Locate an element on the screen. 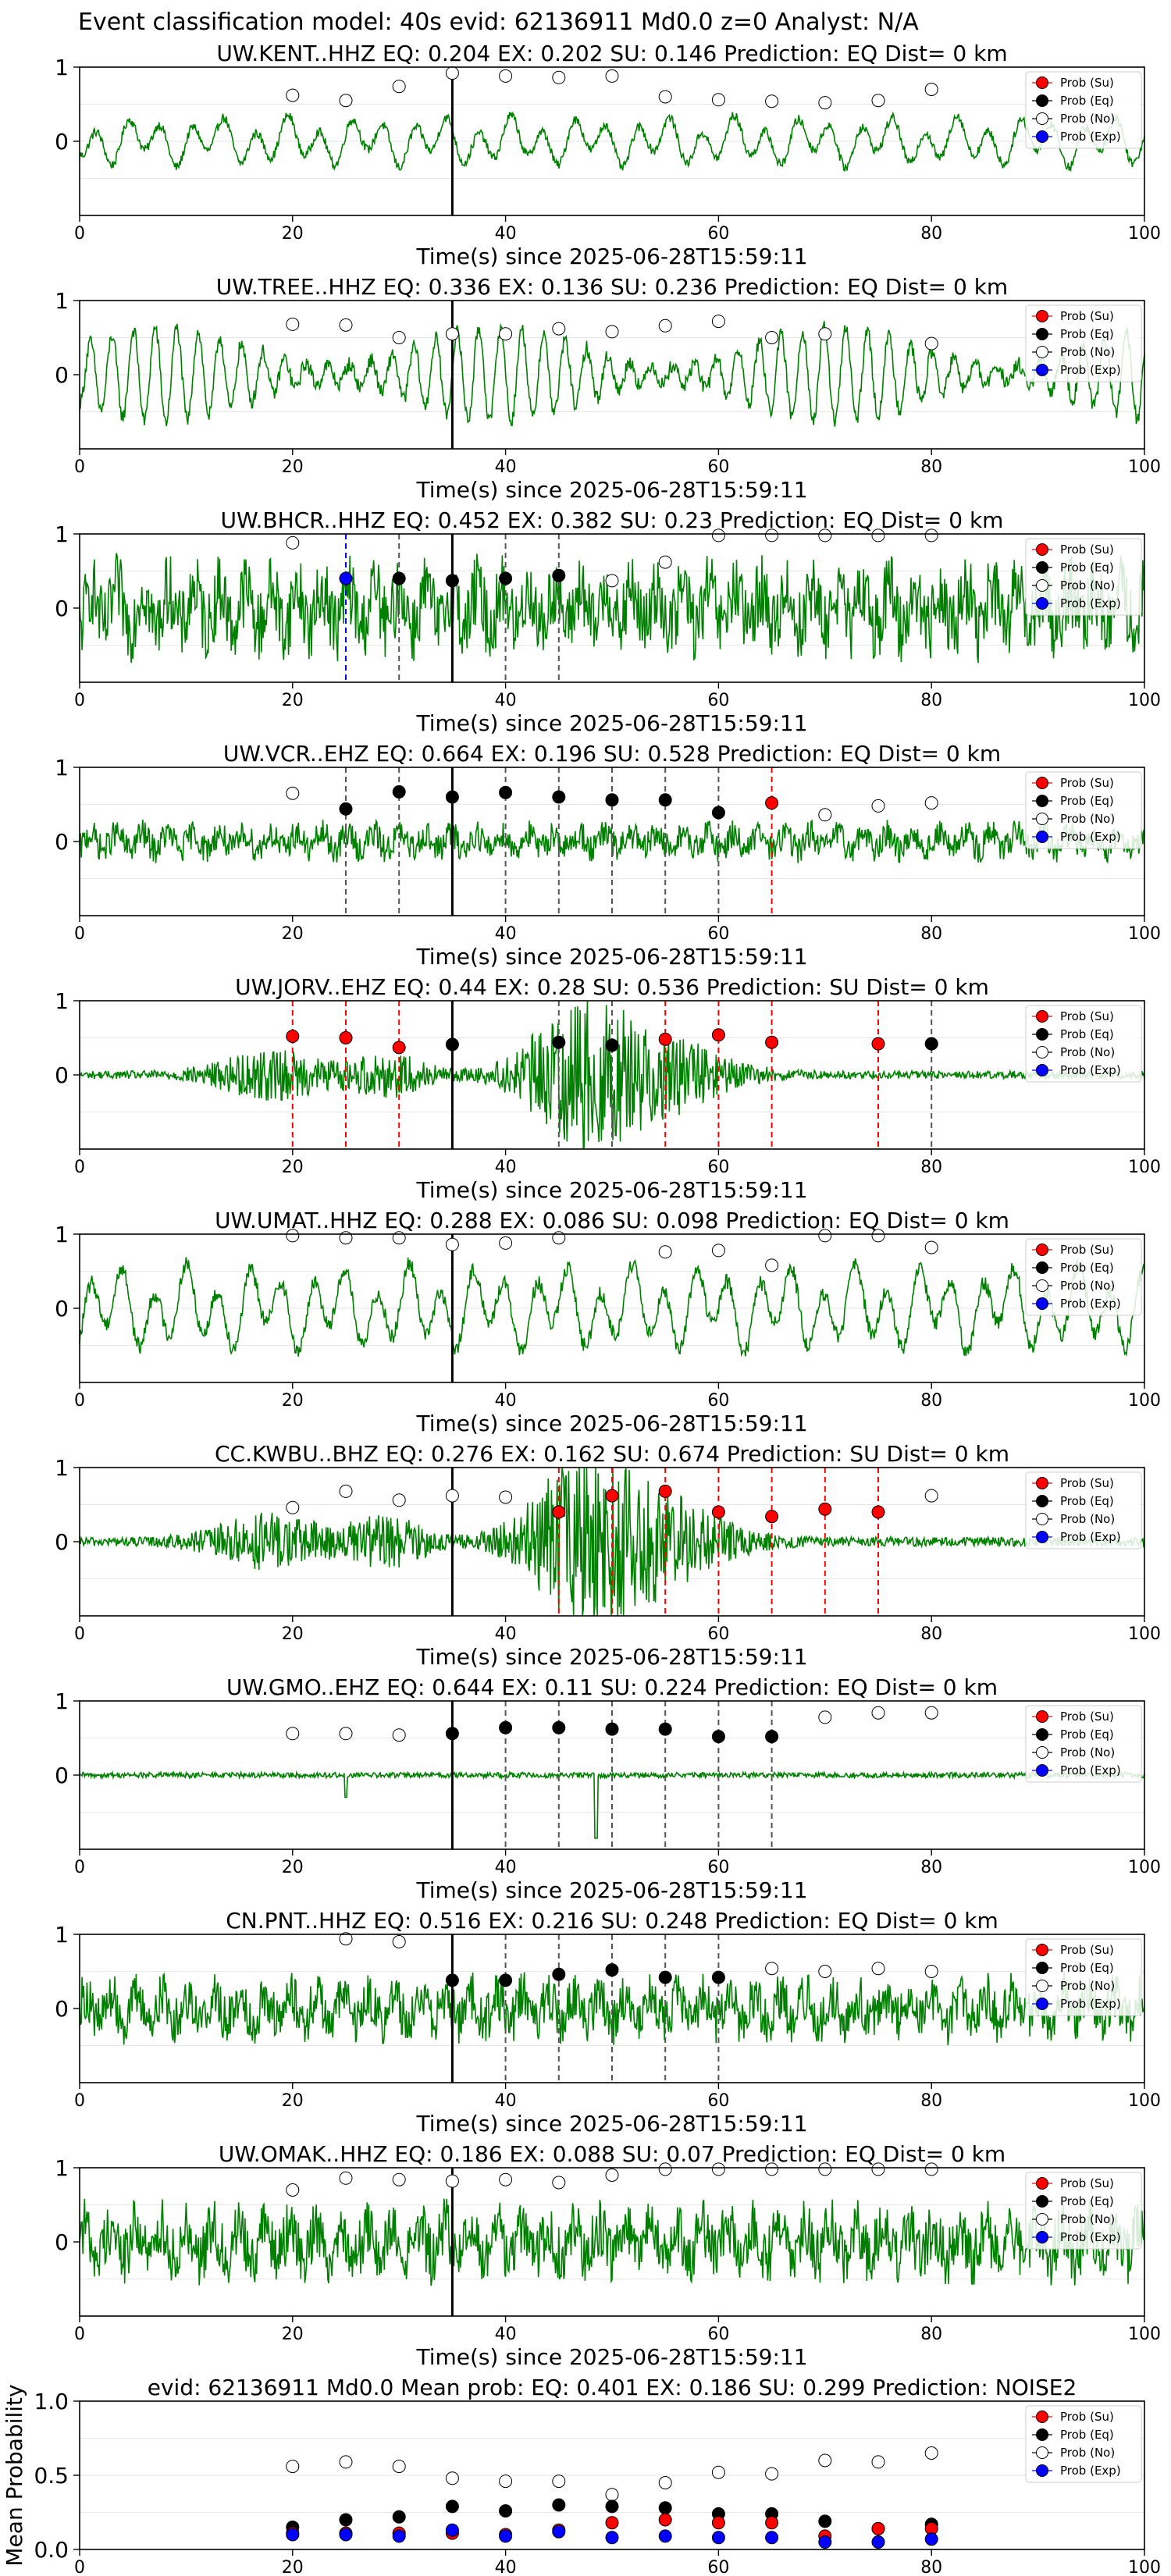 This screenshot has width=1171, height=2576. x-tick-label: 20 is located at coordinates (293, 700).